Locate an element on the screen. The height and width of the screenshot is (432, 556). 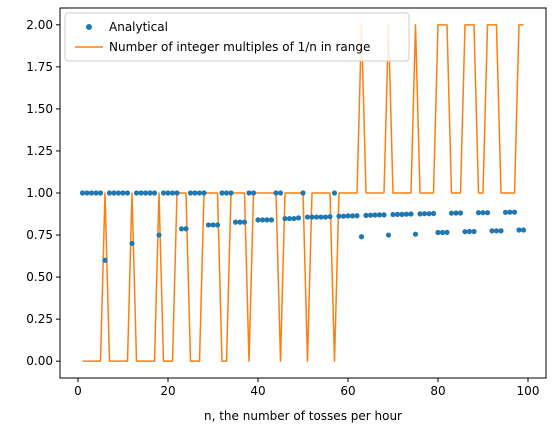
x-tick-label: 60 is located at coordinates (347, 391).